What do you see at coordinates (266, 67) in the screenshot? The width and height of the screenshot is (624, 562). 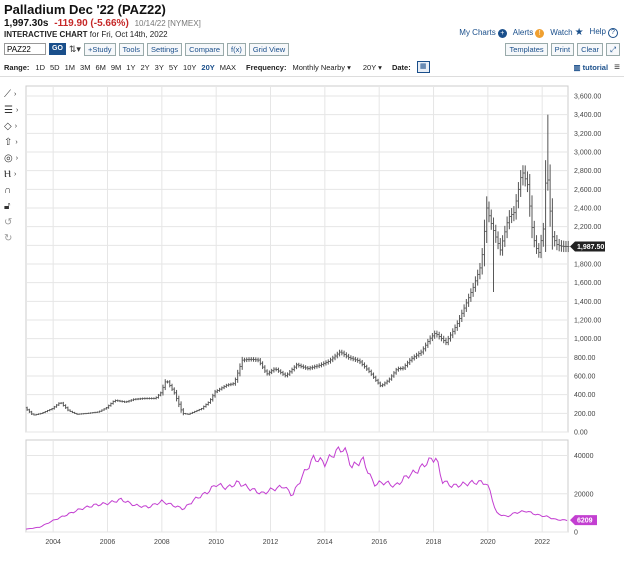 I see `frequency-label: Frequency:` at bounding box center [266, 67].